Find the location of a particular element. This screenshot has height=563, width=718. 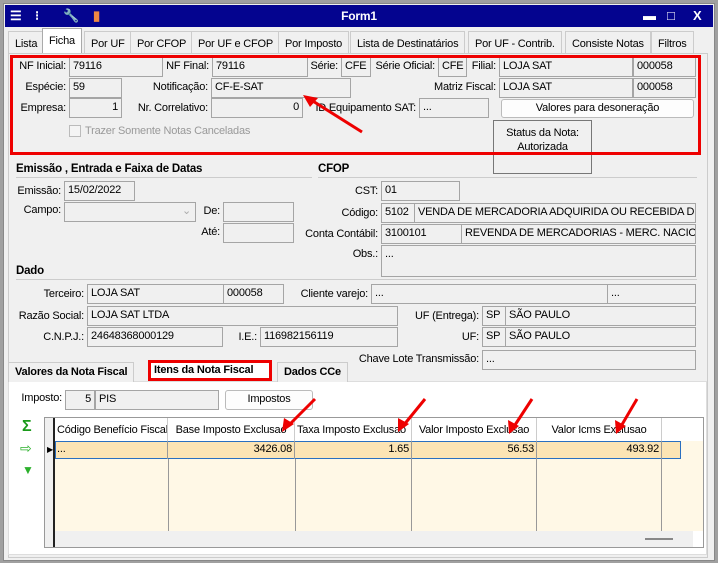

cell-valor-imposto: 56.53 is located at coordinates (474, 450).